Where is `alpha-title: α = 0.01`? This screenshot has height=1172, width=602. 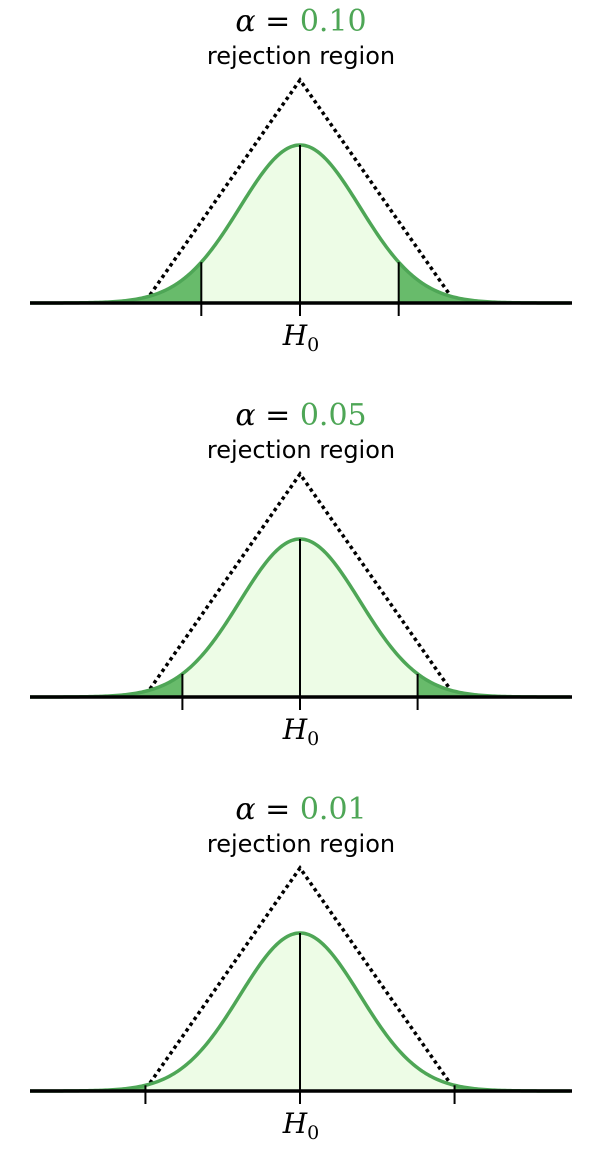 alpha-title: α = 0.01 is located at coordinates (301, 810).